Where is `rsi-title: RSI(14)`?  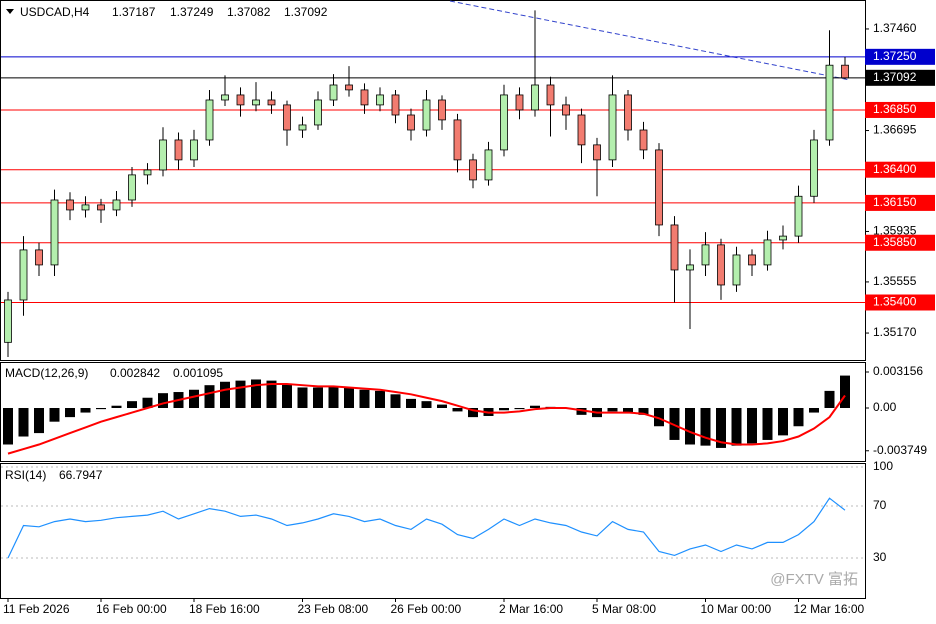
rsi-title: RSI(14) is located at coordinates (25, 475).